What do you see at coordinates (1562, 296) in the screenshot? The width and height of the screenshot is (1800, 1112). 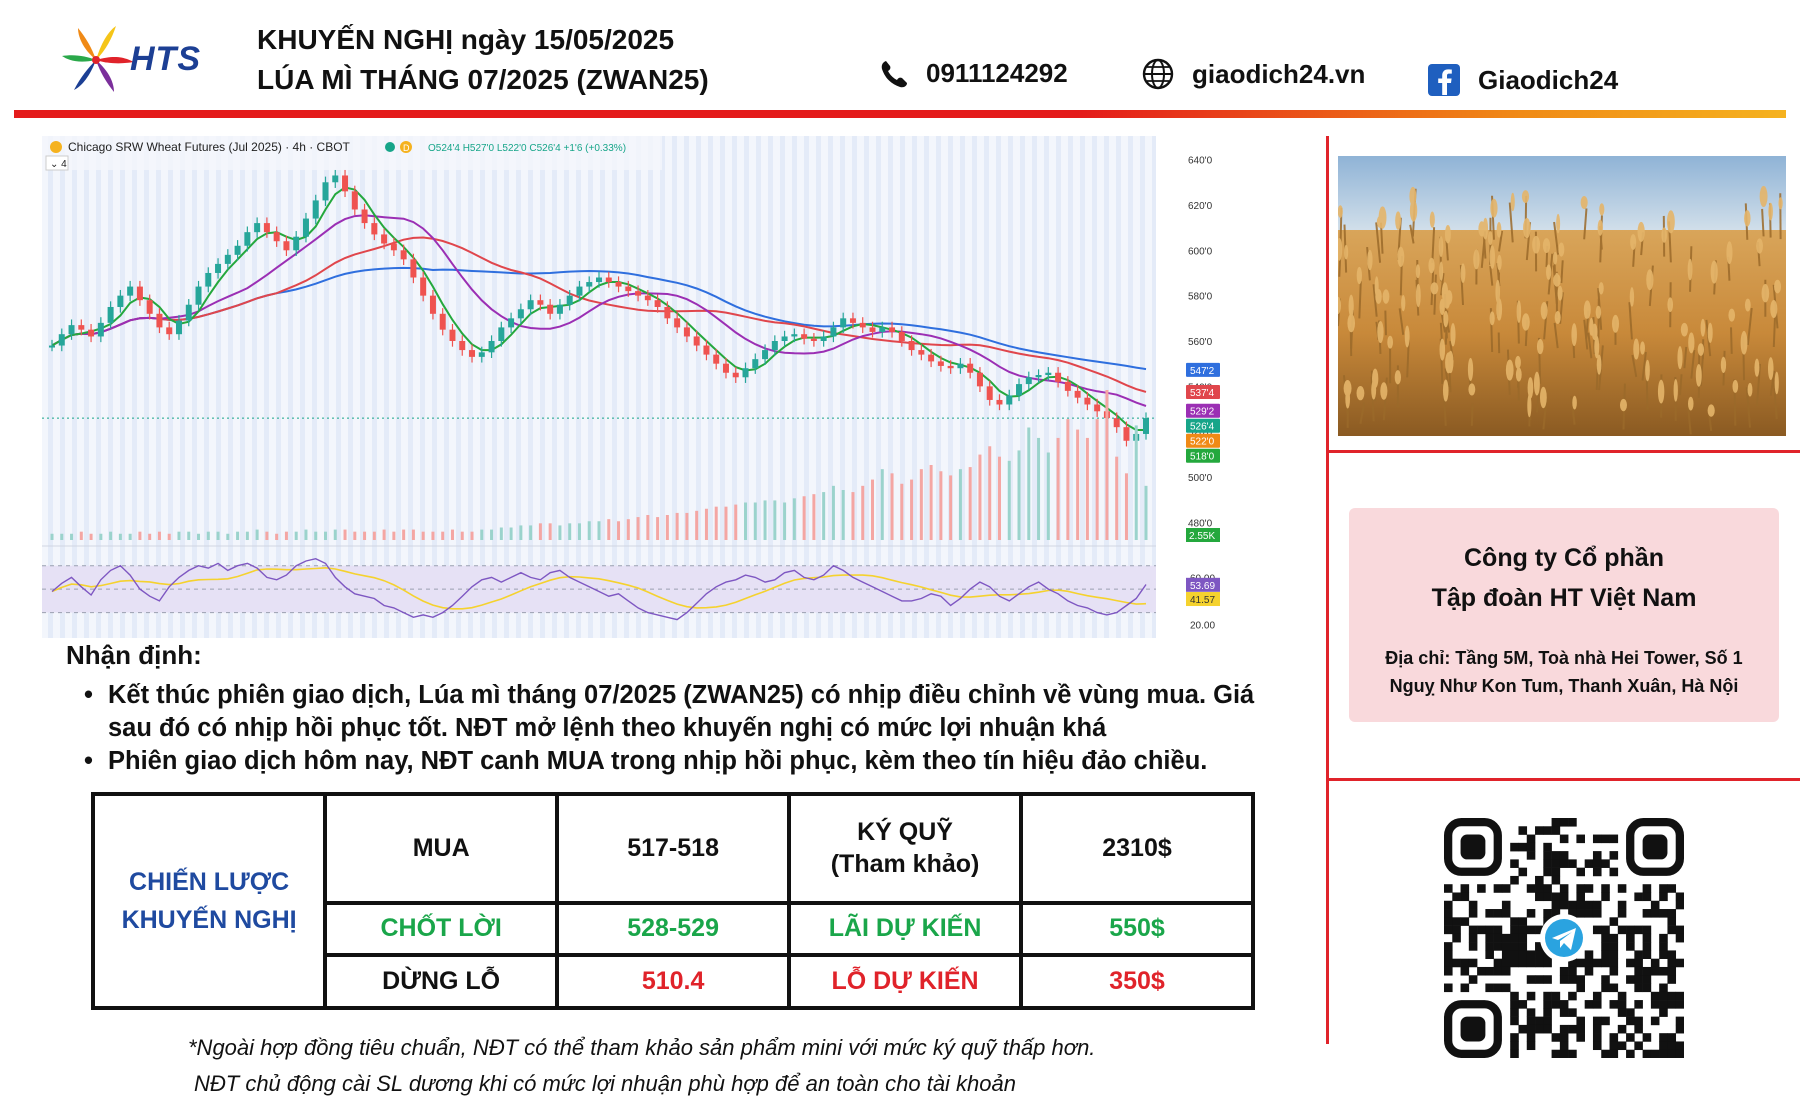 I see `wheat-field-photo` at bounding box center [1562, 296].